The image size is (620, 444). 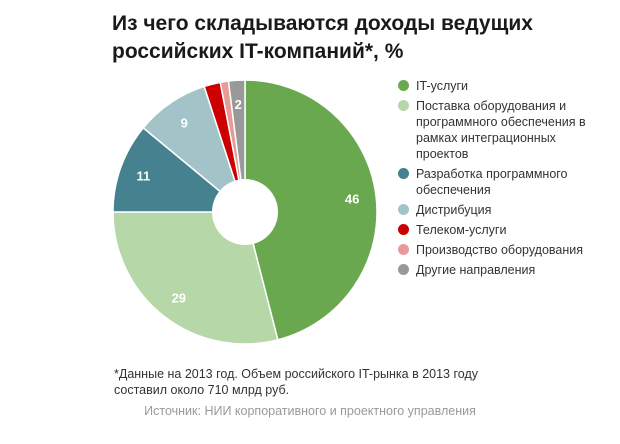 I want to click on legend-item: Дистрибуция, so click(x=498, y=210).